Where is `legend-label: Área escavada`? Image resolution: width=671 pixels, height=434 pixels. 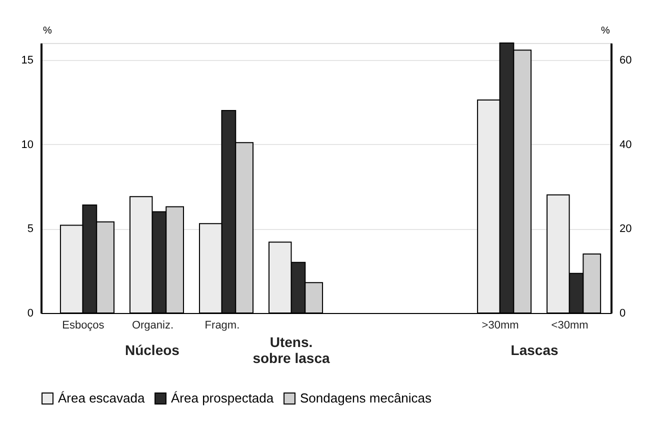 legend-label: Área escavada is located at coordinates (102, 398).